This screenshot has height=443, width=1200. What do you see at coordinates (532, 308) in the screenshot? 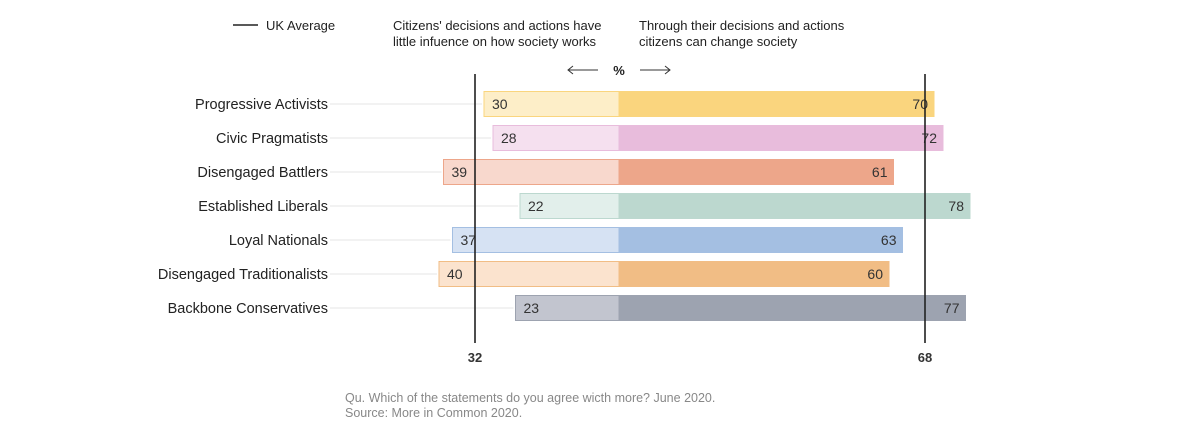
I see `data-label-left: 23` at bounding box center [532, 308].